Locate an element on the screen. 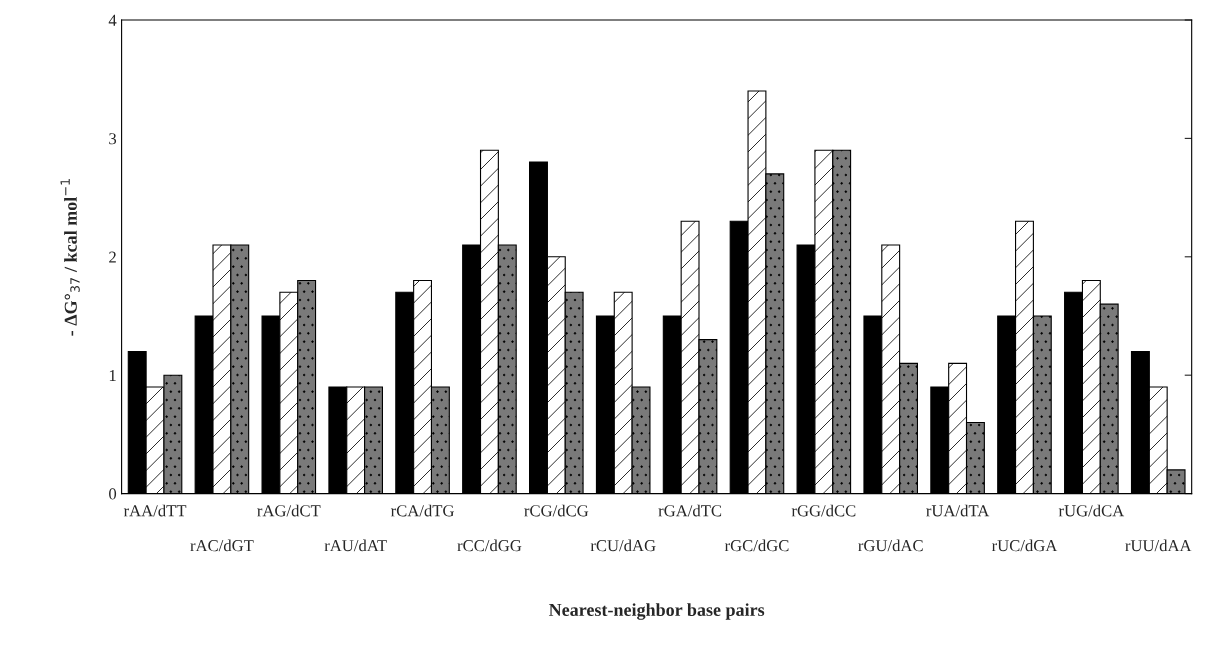 This screenshot has height=667, width=1216. x-tick-label: rUU/dAA is located at coordinates (1158, 545).